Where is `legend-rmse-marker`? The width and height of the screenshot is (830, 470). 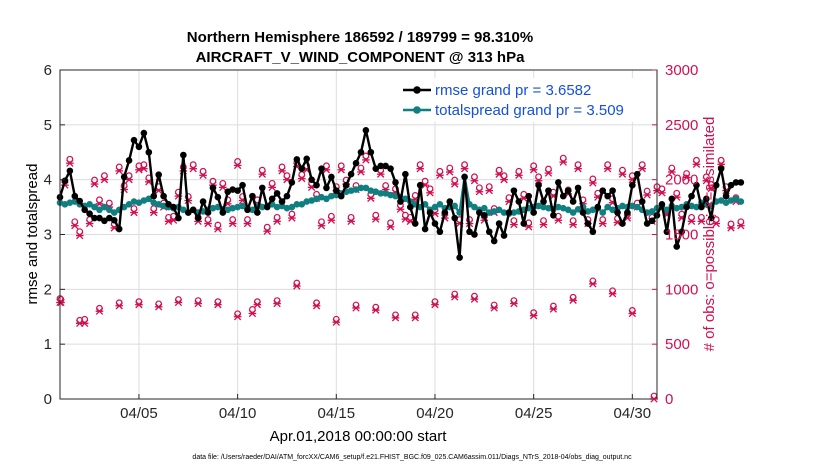
legend-rmse-marker is located at coordinates (417, 90).